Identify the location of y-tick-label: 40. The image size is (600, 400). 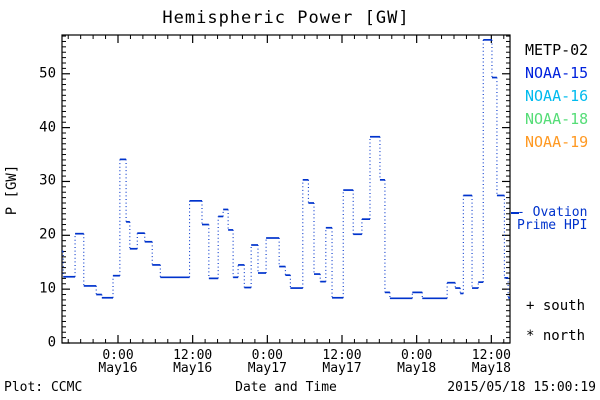
(47, 127).